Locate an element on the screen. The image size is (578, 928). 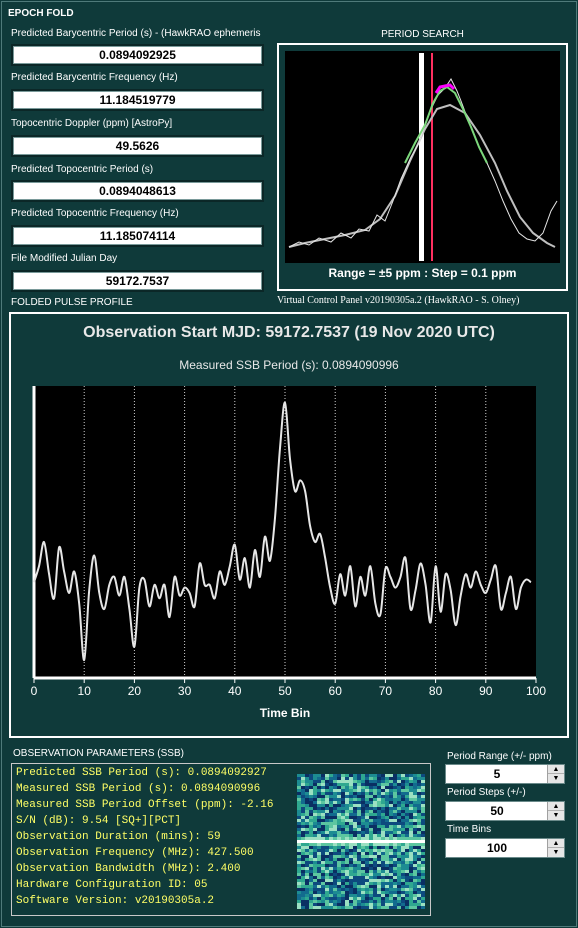
period-search-title: PERIOD SEARCH is located at coordinates (422, 34).